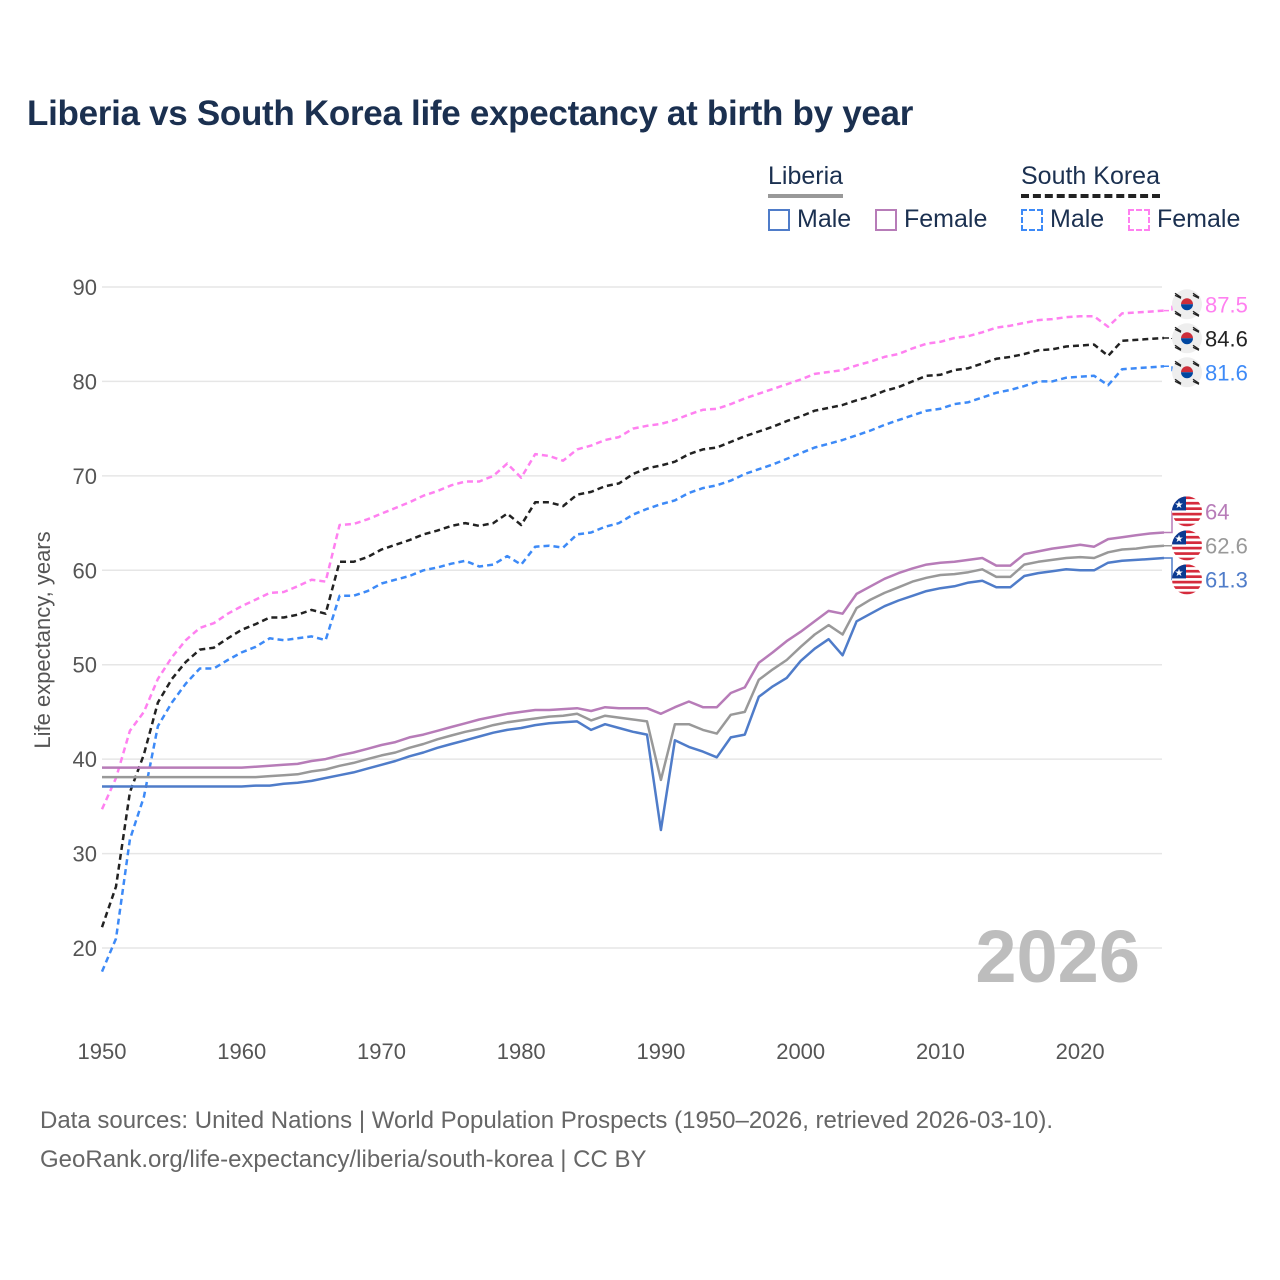 This screenshot has height=1280, width=1280. I want to click on end-value-label-south-korea-female: 87.5, so click(1226, 304).